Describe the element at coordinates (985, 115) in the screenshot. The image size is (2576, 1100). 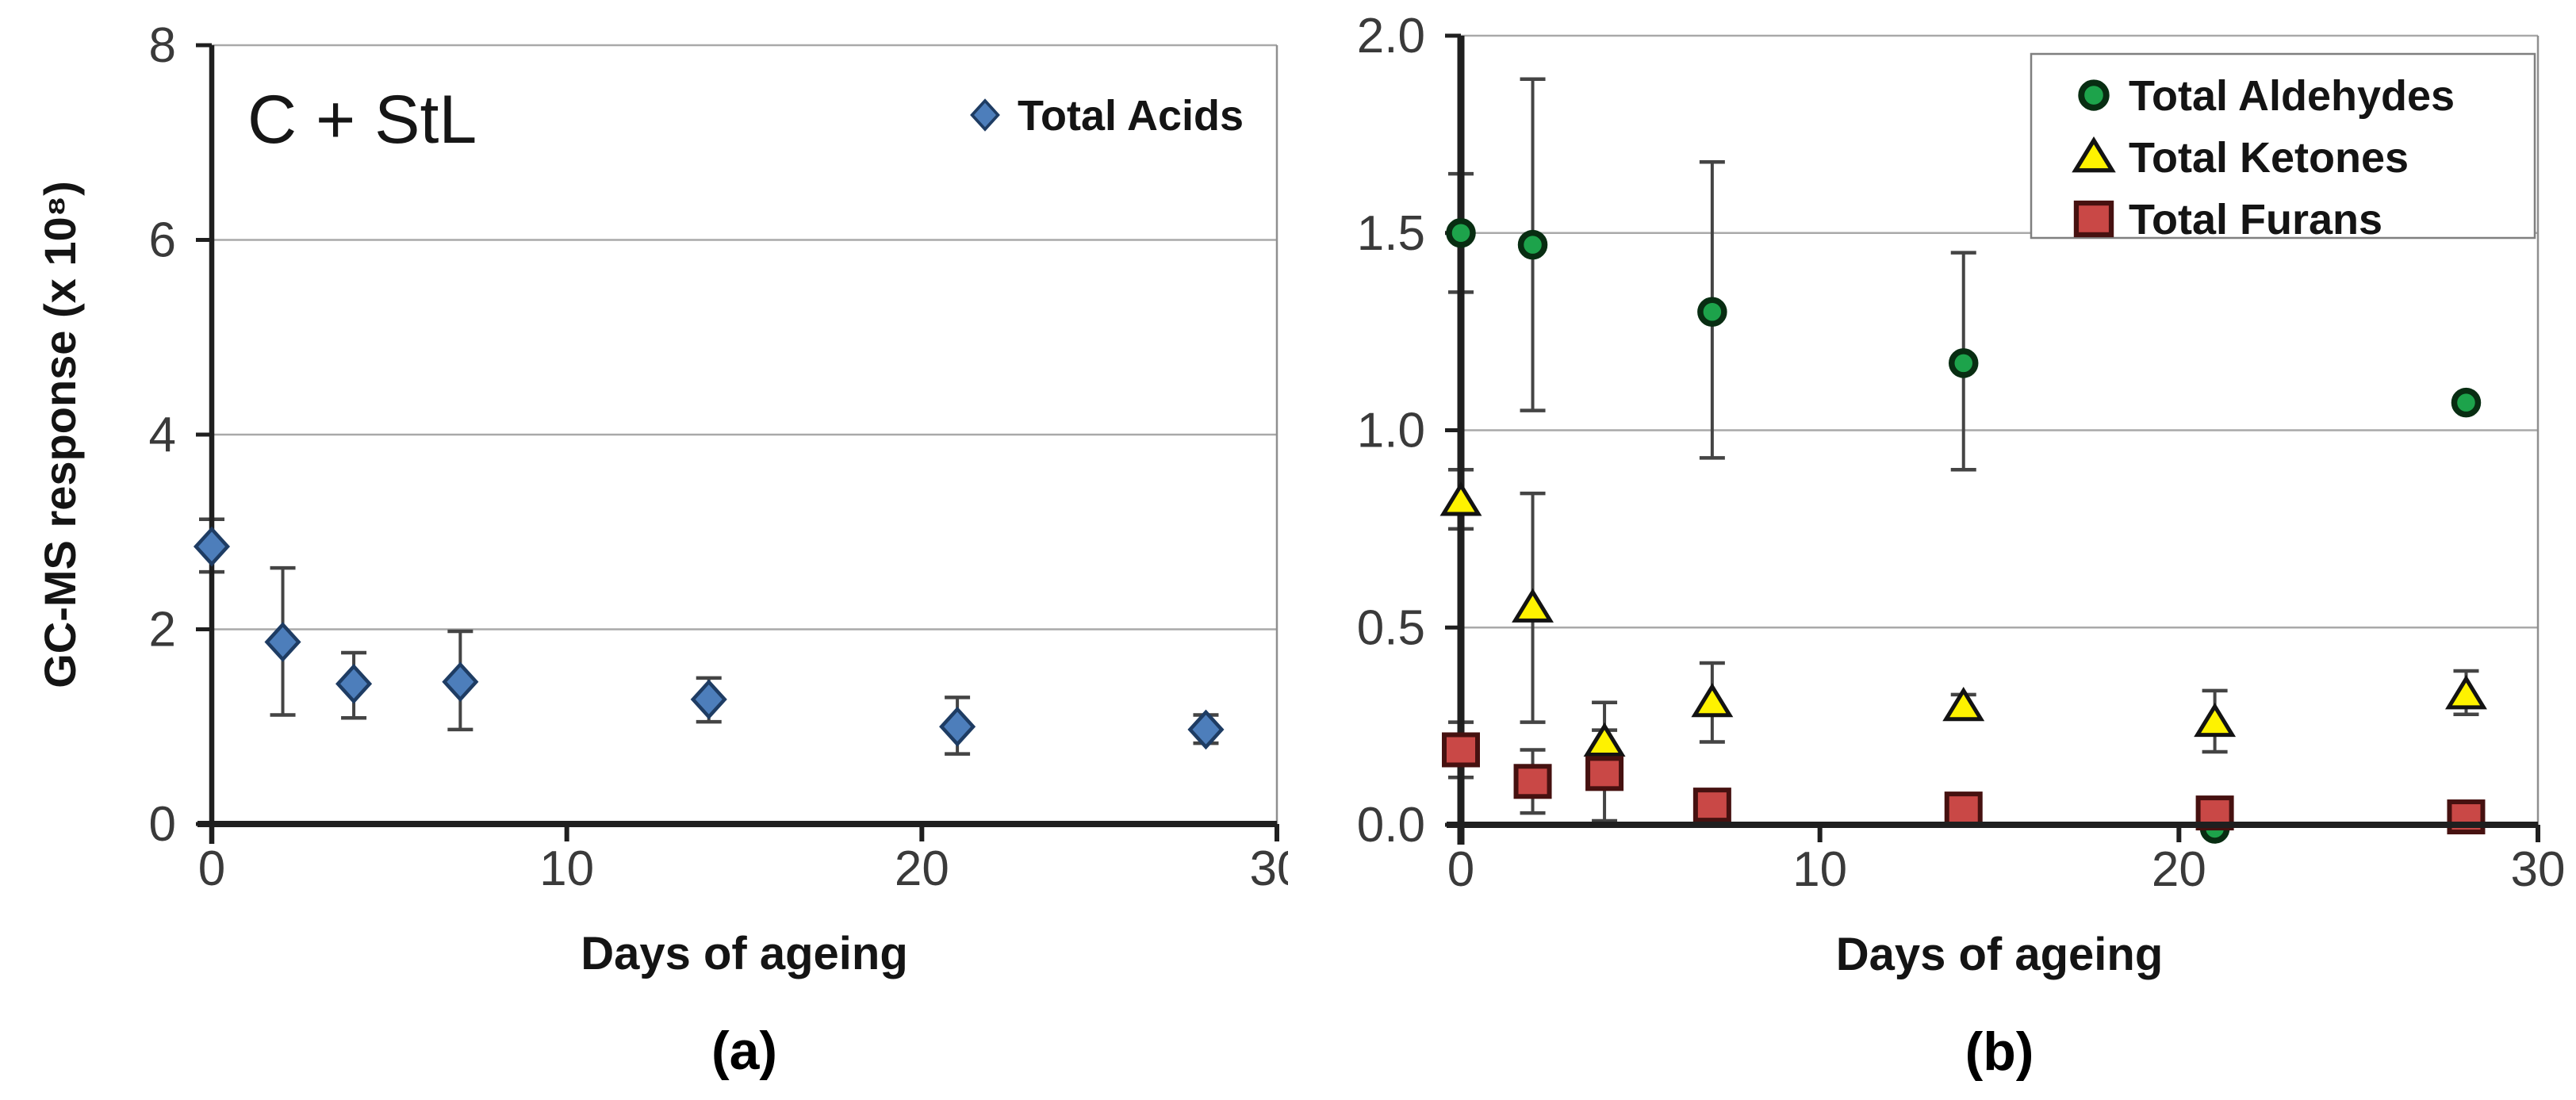
I see `legend-marker-total-acids` at that location.